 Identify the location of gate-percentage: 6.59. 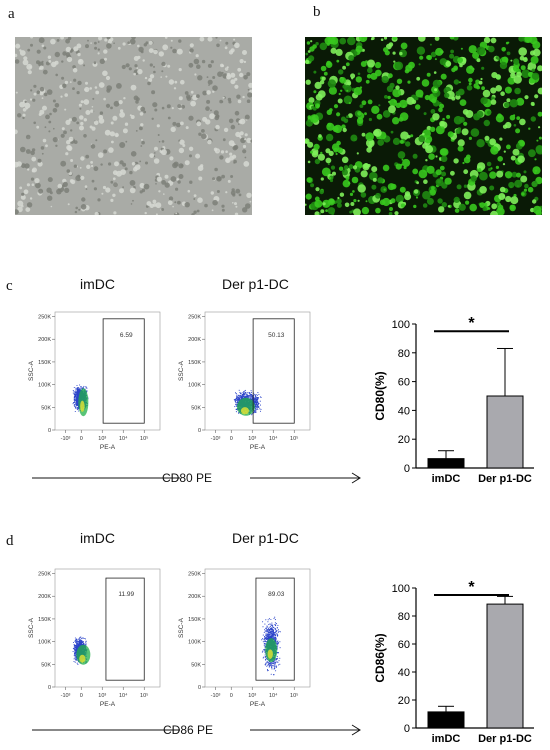
(126, 335).